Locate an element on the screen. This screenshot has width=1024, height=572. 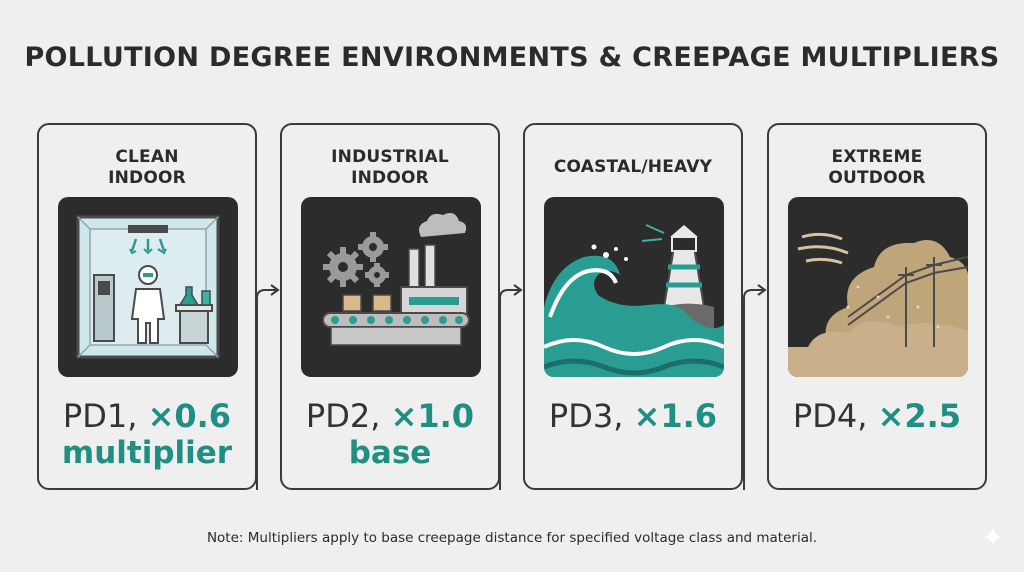
card-title: COASTAL/HEAVY is located at coordinates (633, 167).